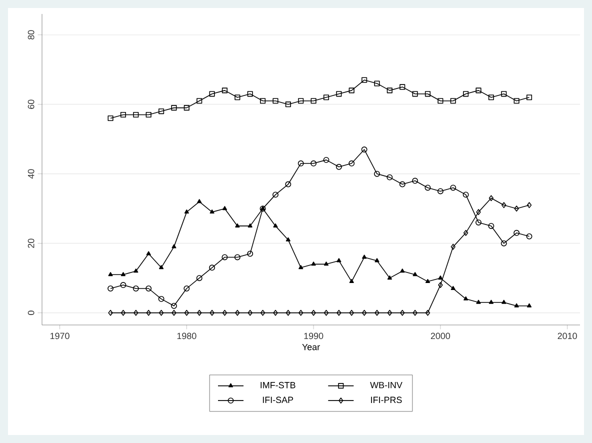 This screenshot has width=592, height=443. I want to click on y-tick-label: 60, so click(31, 104).